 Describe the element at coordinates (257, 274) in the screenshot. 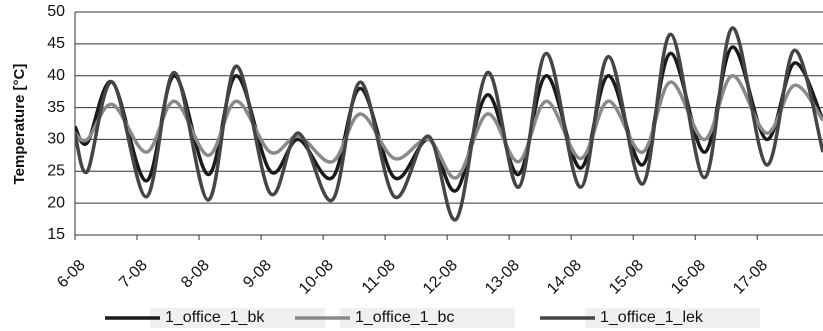

I see `x-tick-label: 9-08` at that location.